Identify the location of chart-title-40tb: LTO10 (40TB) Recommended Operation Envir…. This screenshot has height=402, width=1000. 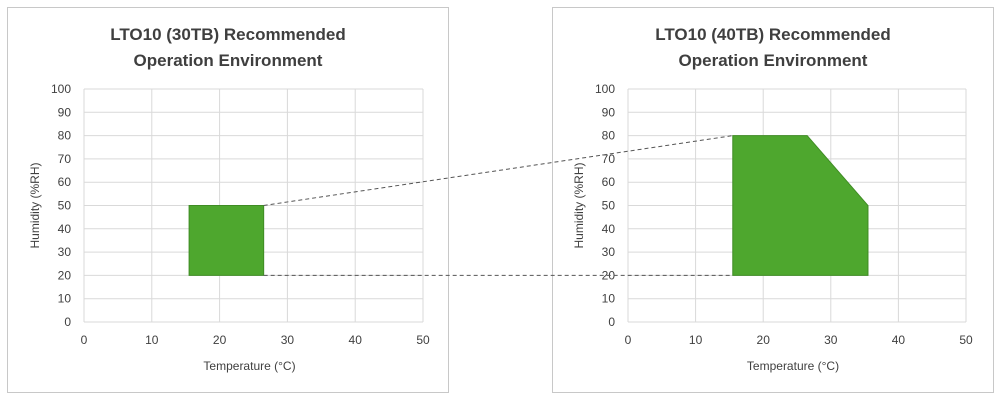
(773, 48).